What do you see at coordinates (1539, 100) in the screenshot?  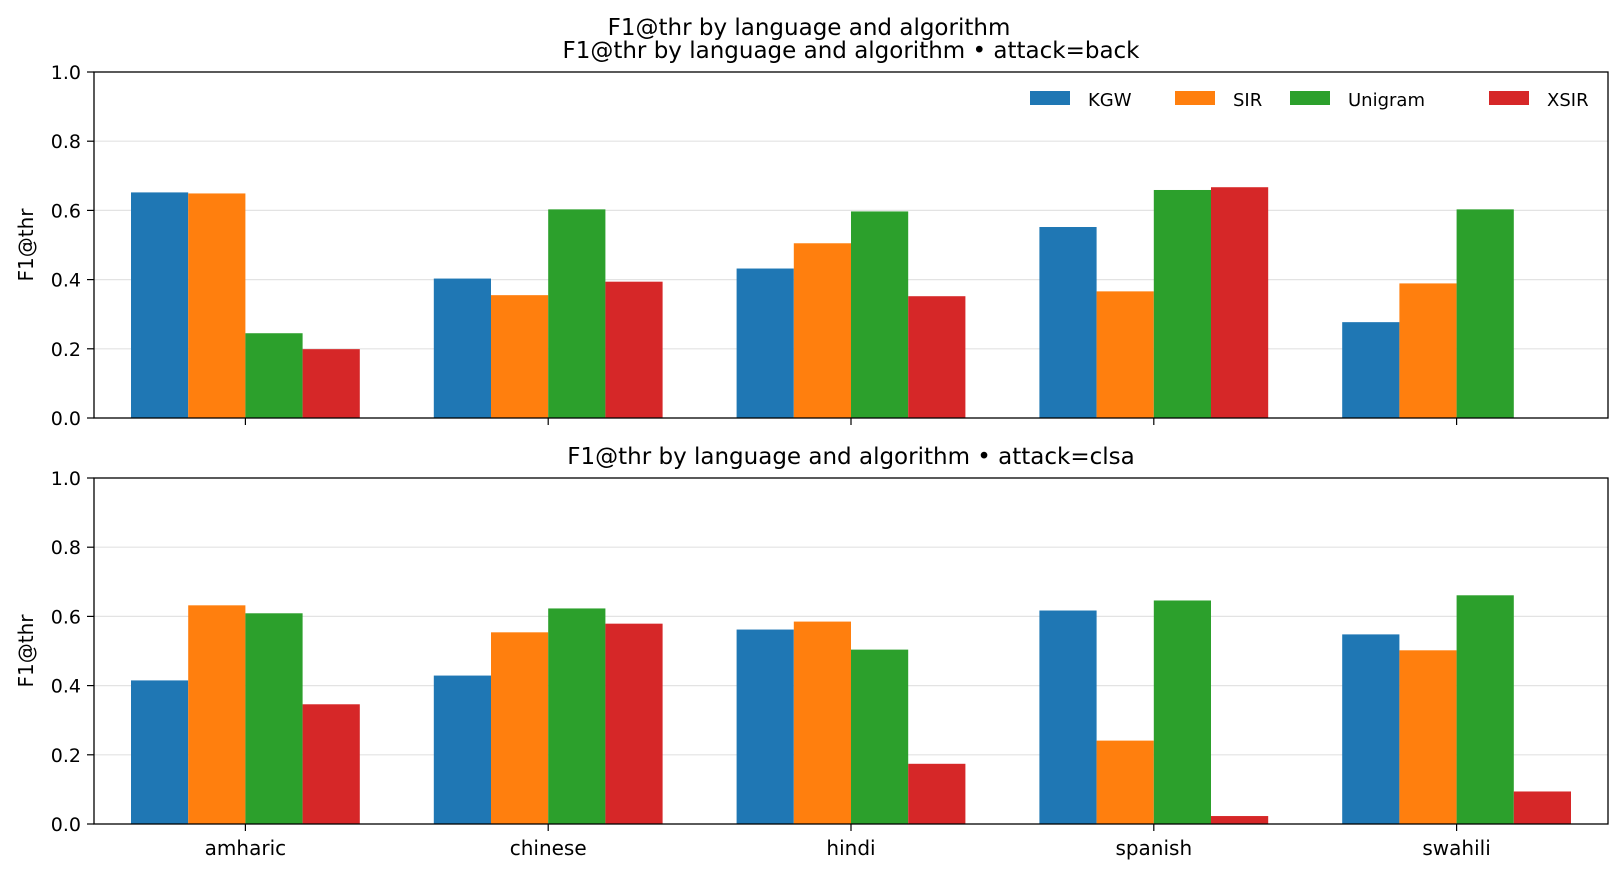 I see `legend-item-xsir: XSIR` at bounding box center [1539, 100].